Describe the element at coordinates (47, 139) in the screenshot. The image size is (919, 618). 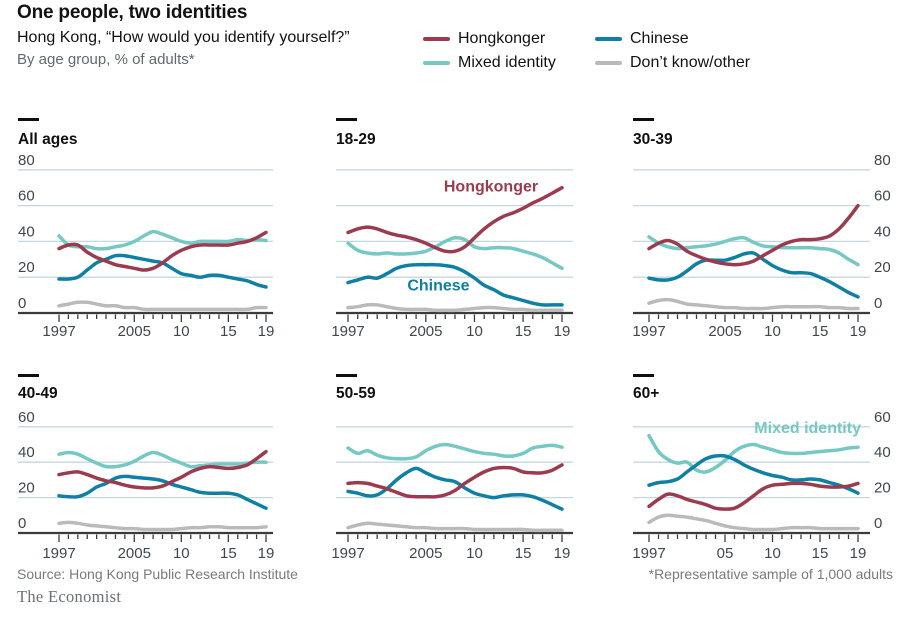
I see `panel-title: All ages` at that location.